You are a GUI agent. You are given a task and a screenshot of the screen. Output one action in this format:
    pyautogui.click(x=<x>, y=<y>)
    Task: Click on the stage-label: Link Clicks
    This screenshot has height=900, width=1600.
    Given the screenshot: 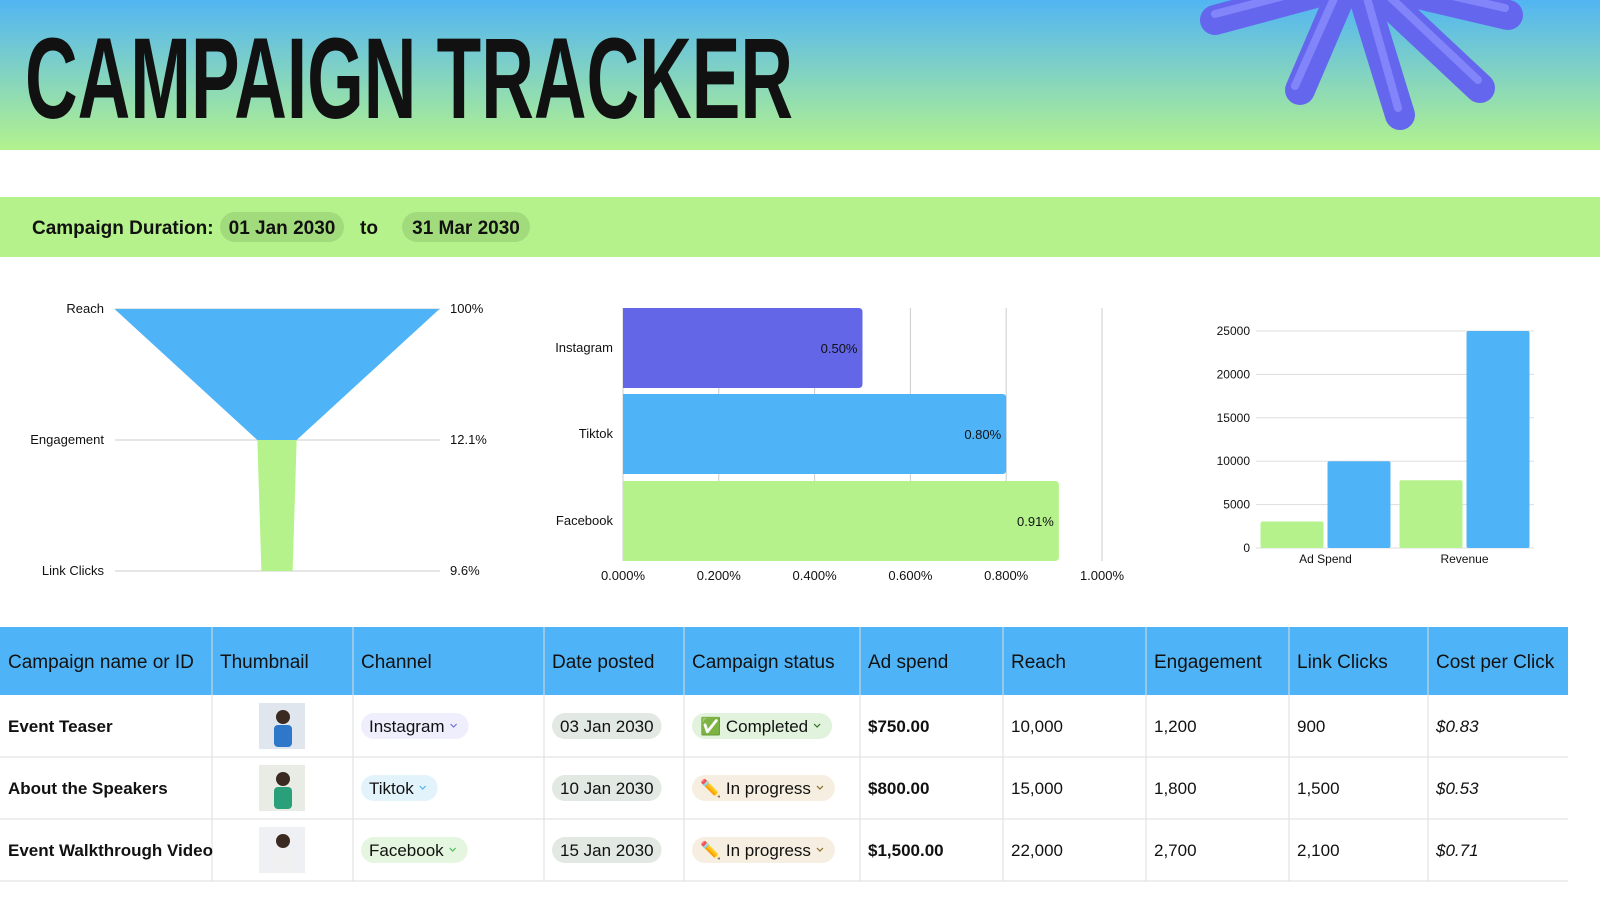 What is the action you would take?
    pyautogui.click(x=73, y=570)
    